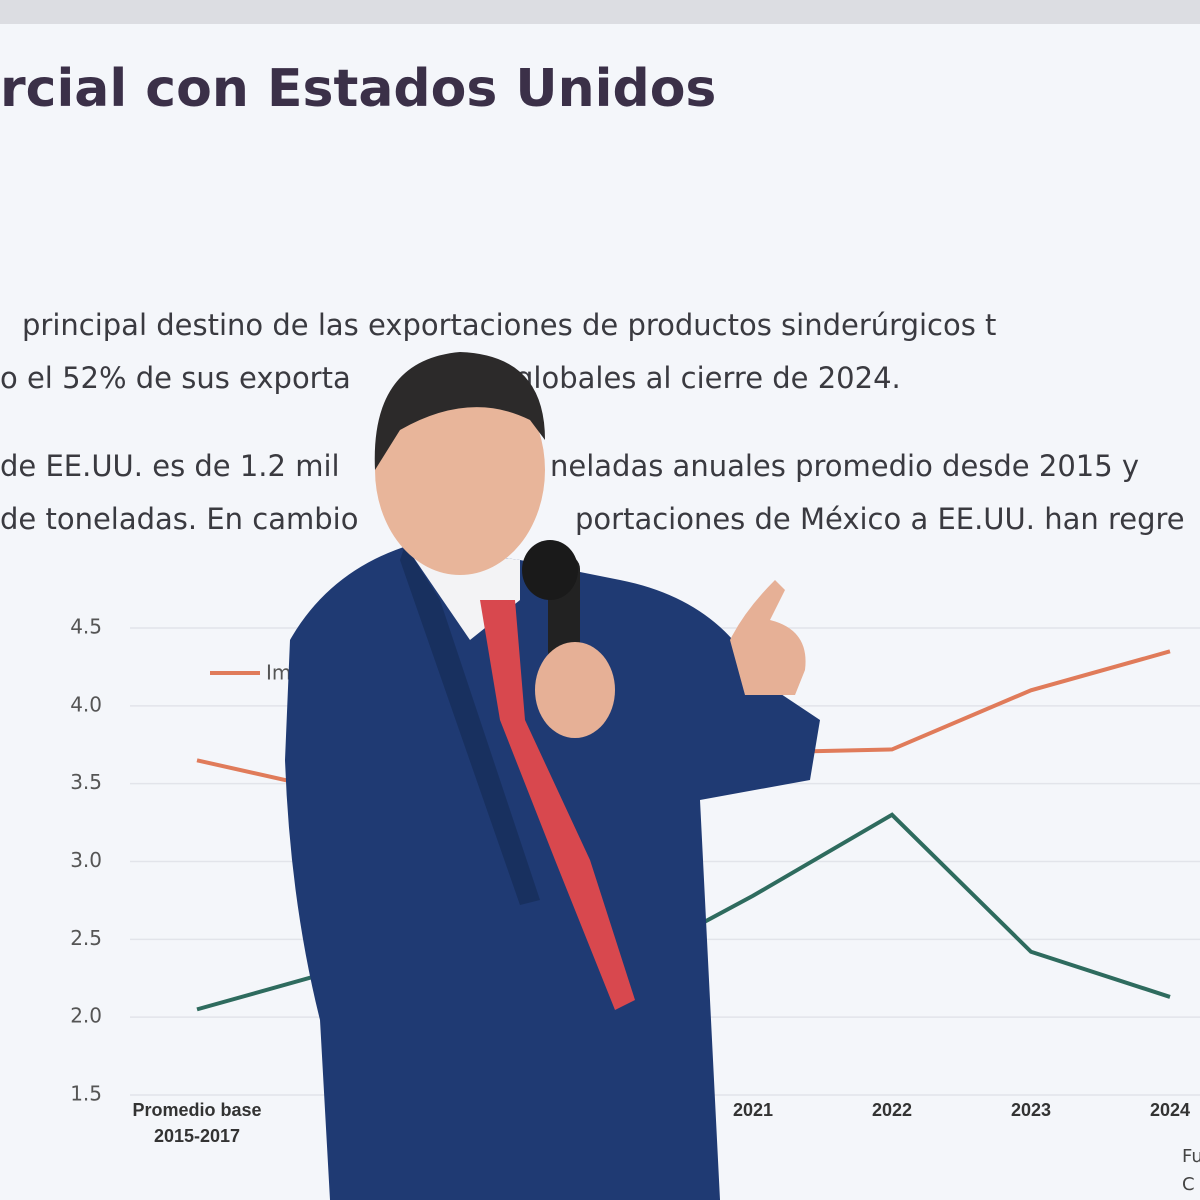  What do you see at coordinates (459, 411) in the screenshot?
I see `hair` at bounding box center [459, 411].